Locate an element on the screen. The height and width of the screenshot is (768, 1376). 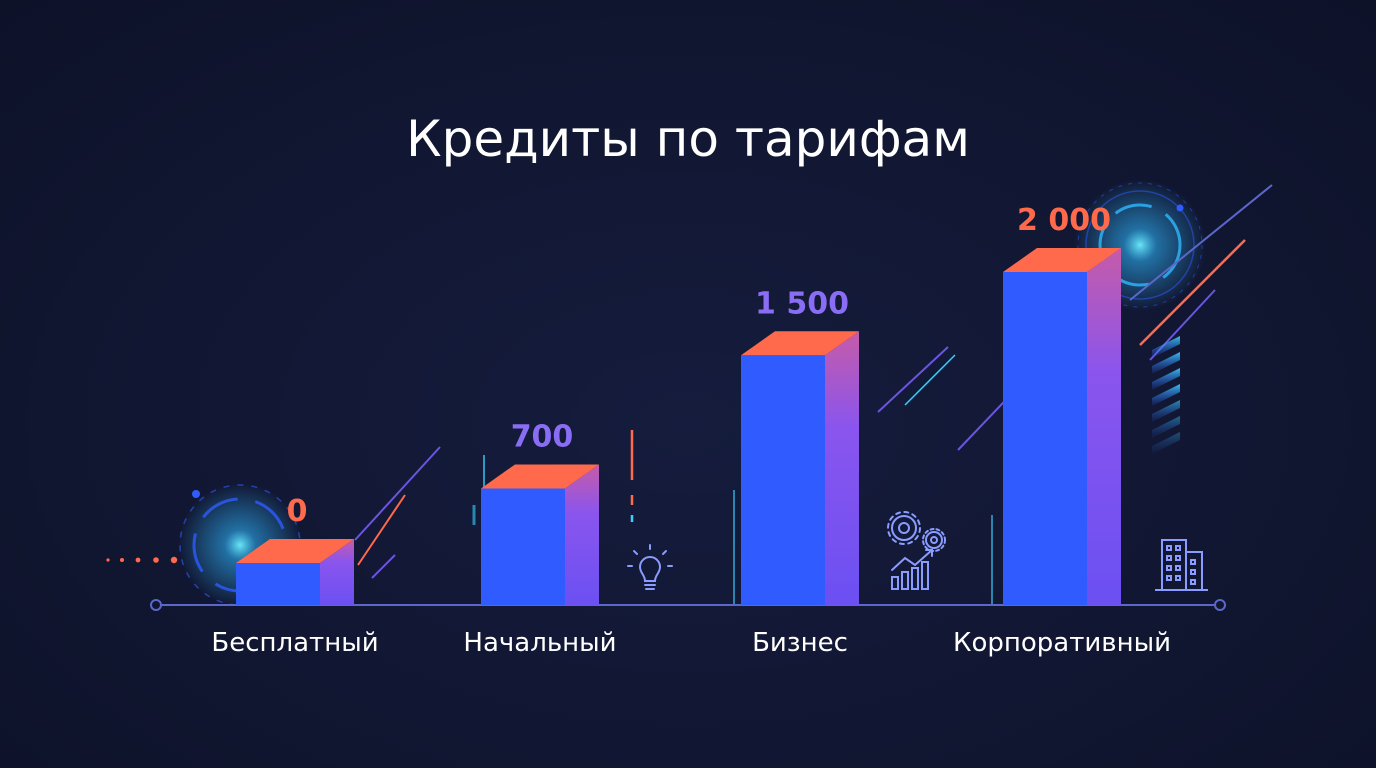
category-label-4: Корпоративный is located at coordinates (1062, 643).